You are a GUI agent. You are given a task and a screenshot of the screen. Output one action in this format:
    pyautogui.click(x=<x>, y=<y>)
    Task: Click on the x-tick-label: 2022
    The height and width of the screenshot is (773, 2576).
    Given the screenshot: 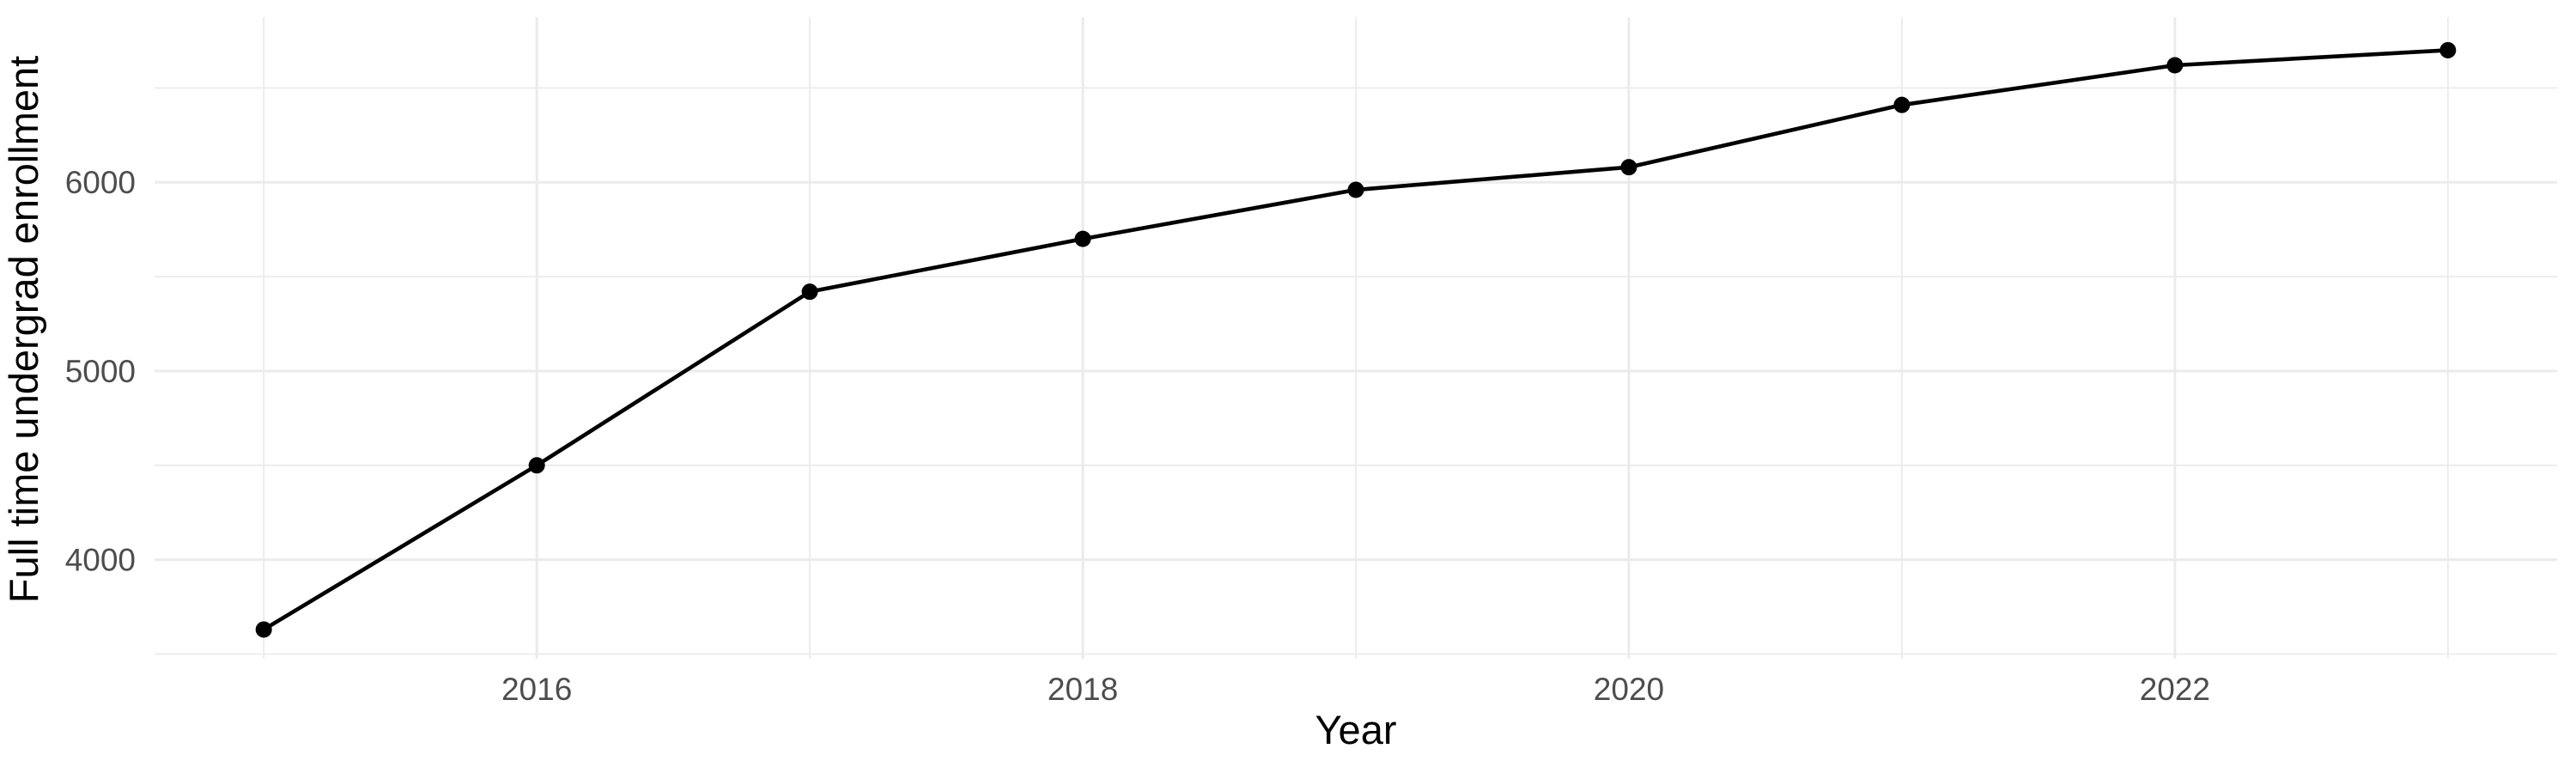 What is the action you would take?
    pyautogui.click(x=2175, y=689)
    